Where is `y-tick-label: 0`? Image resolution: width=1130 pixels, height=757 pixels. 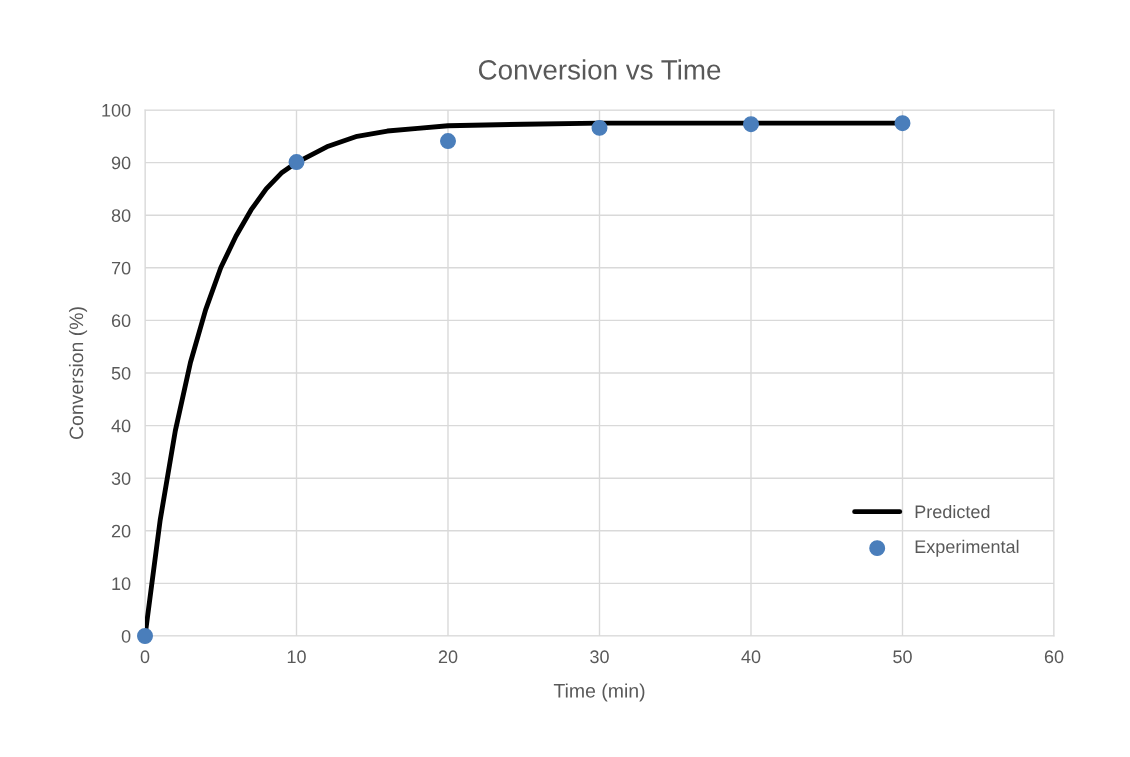 y-tick-label: 0 is located at coordinates (126, 636).